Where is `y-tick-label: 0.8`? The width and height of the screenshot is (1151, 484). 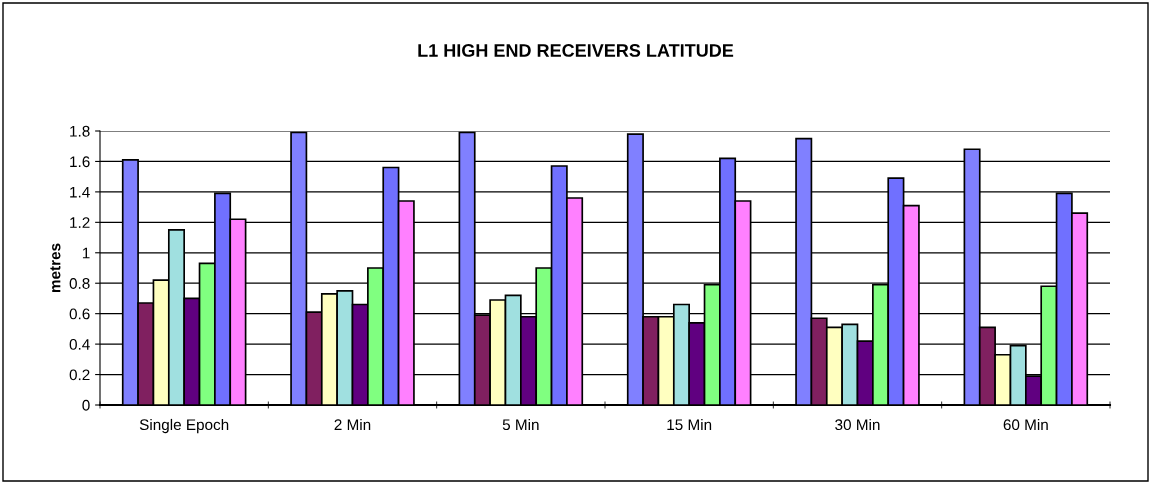 y-tick-label: 0.8 is located at coordinates (79, 283).